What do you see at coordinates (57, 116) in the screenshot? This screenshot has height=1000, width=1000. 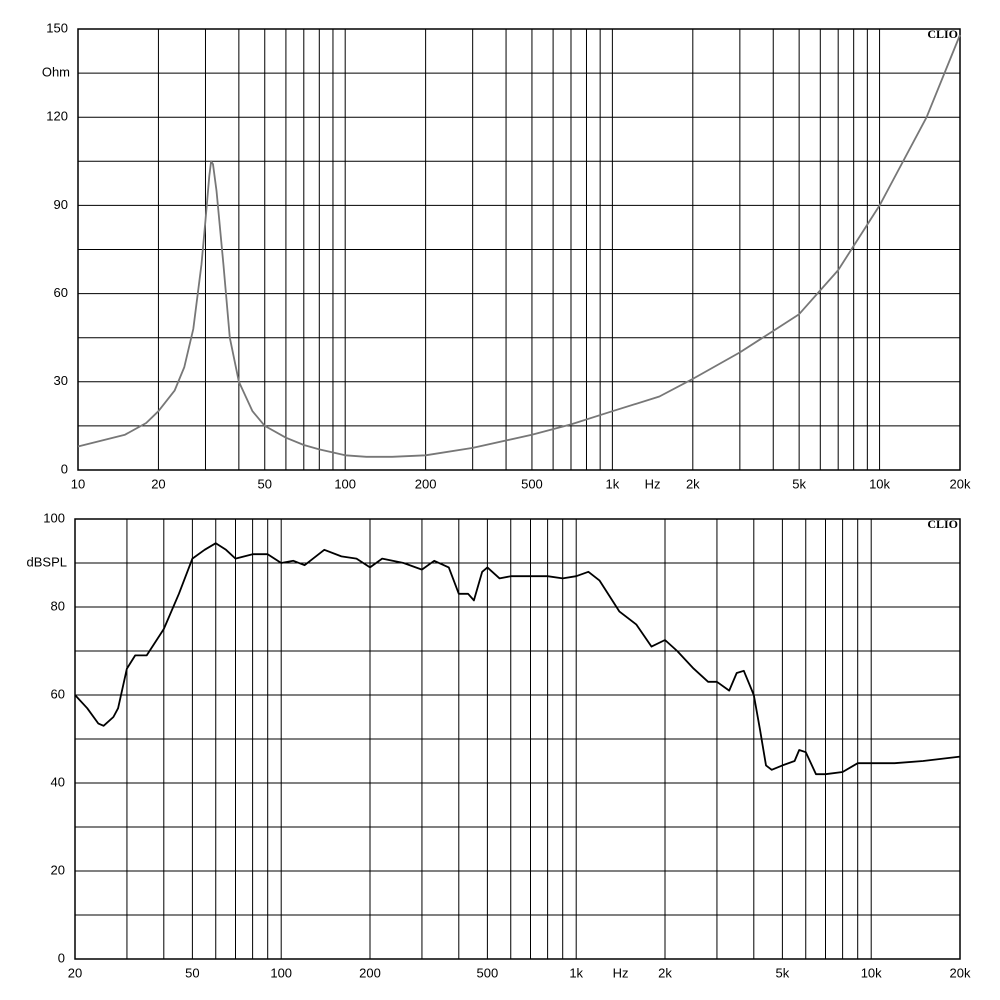 I see `y-tick-label: 120` at bounding box center [57, 116].